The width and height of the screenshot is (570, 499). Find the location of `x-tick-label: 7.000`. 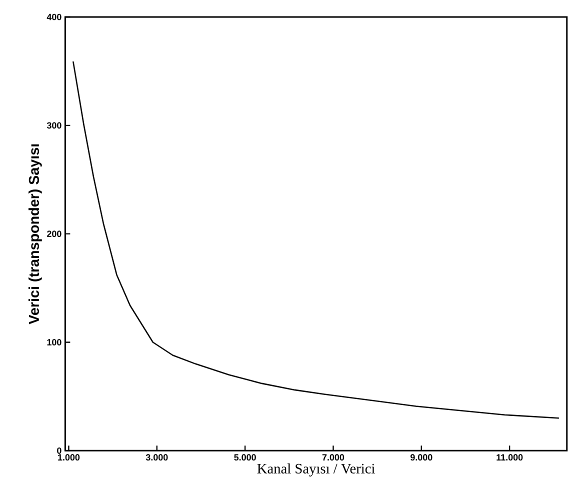

x-tick-label: 7.000 is located at coordinates (333, 457).